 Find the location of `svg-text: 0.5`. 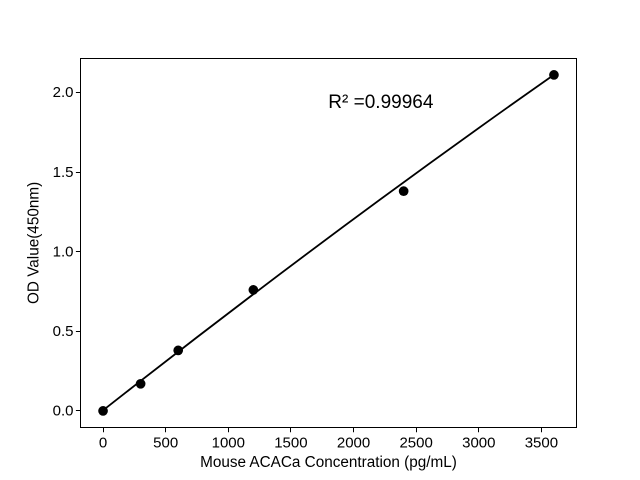

svg-text: 0.5 is located at coordinates (63, 331).